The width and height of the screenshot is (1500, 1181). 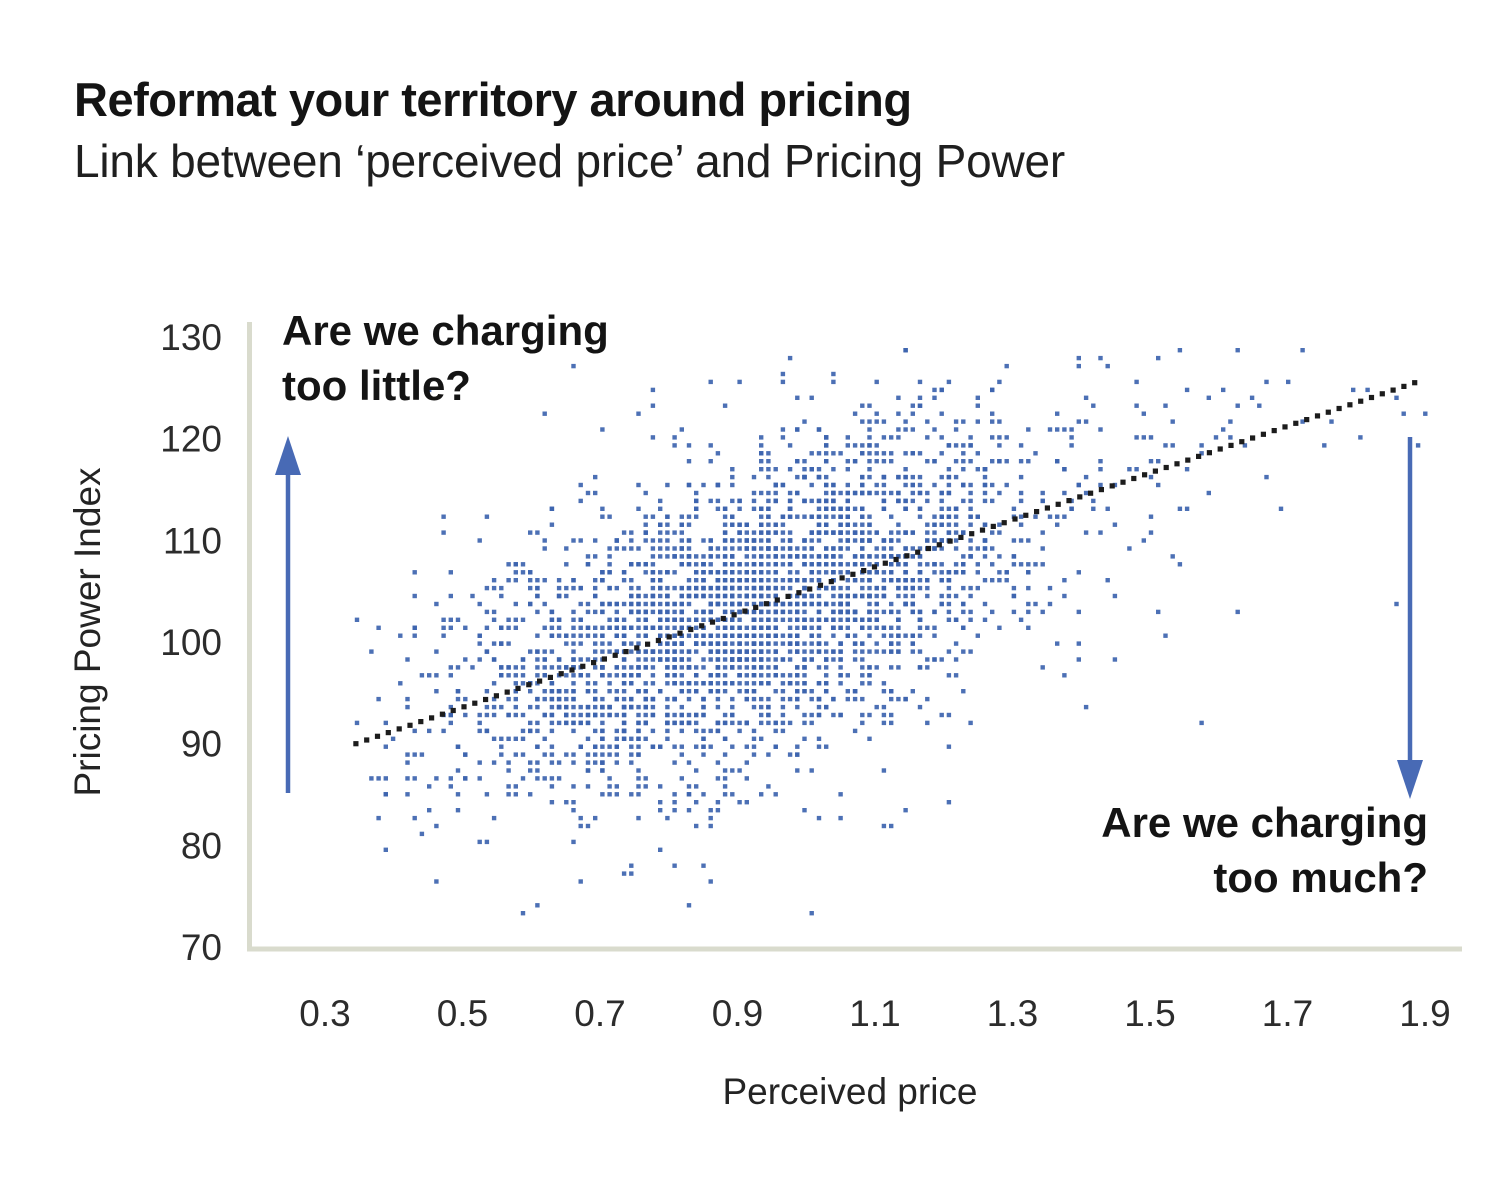 What do you see at coordinates (849, 1091) in the screenshot?
I see `x-axis-title: Perceived price` at bounding box center [849, 1091].